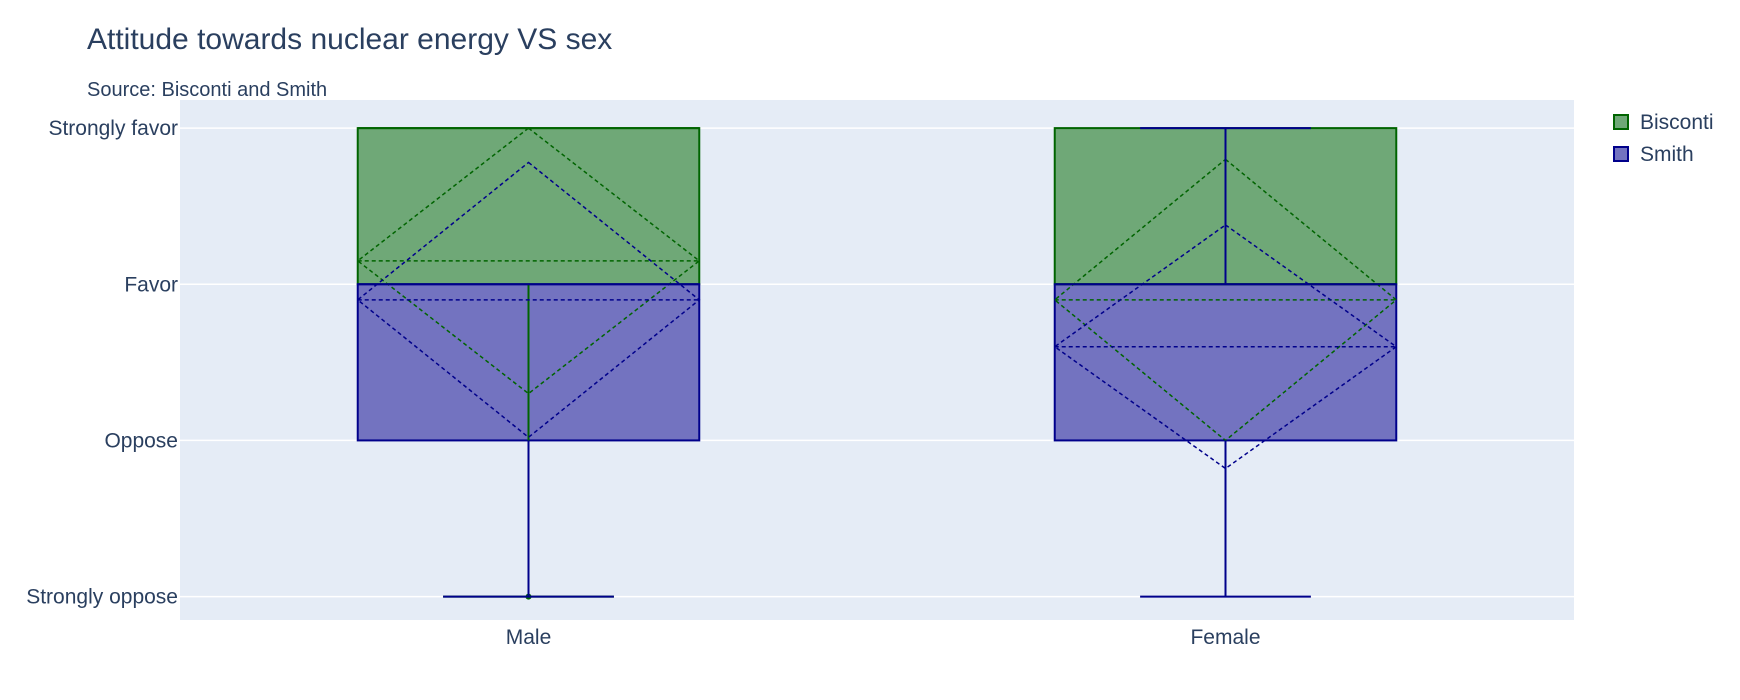  I want to click on legend-item-bisconti: Bisconti, so click(1663, 122).